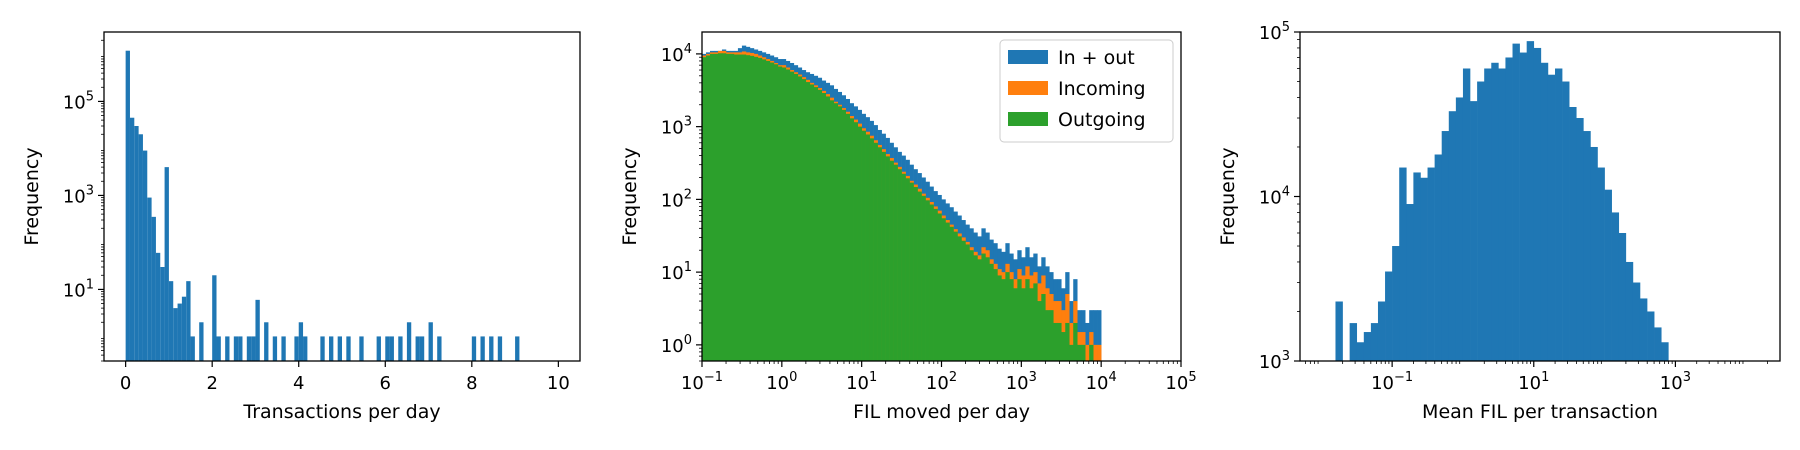 The image size is (1800, 450). What do you see at coordinates (688, 194) in the screenshot?
I see `y-tick-label-exponent: 2` at bounding box center [688, 194].